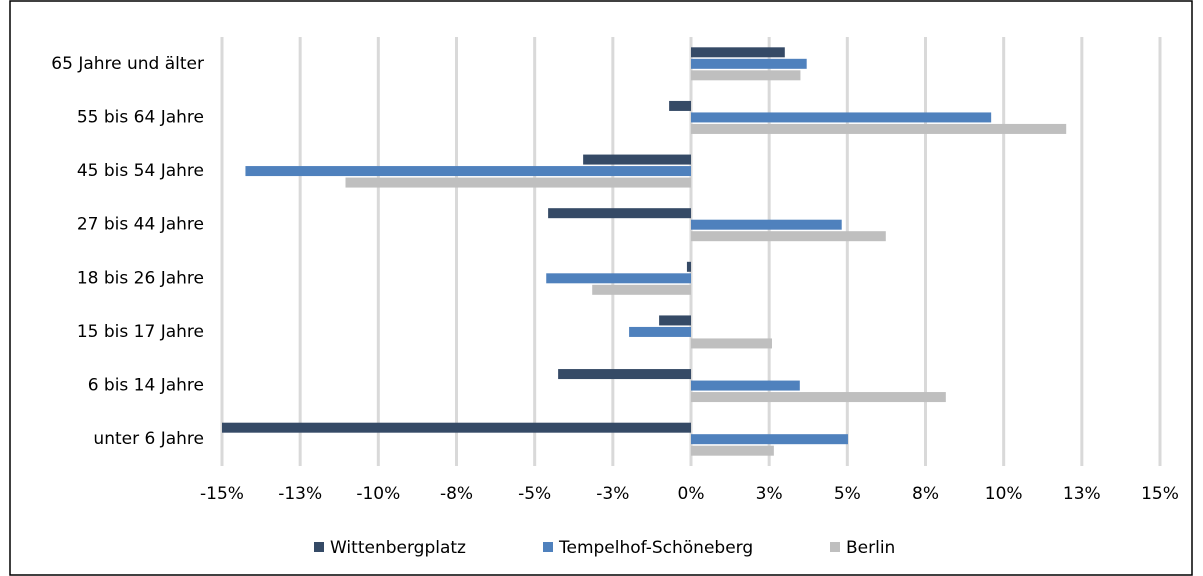  Describe the element at coordinates (148, 439) in the screenshot. I see `y-tick-label: unter 6 Jahre` at that location.